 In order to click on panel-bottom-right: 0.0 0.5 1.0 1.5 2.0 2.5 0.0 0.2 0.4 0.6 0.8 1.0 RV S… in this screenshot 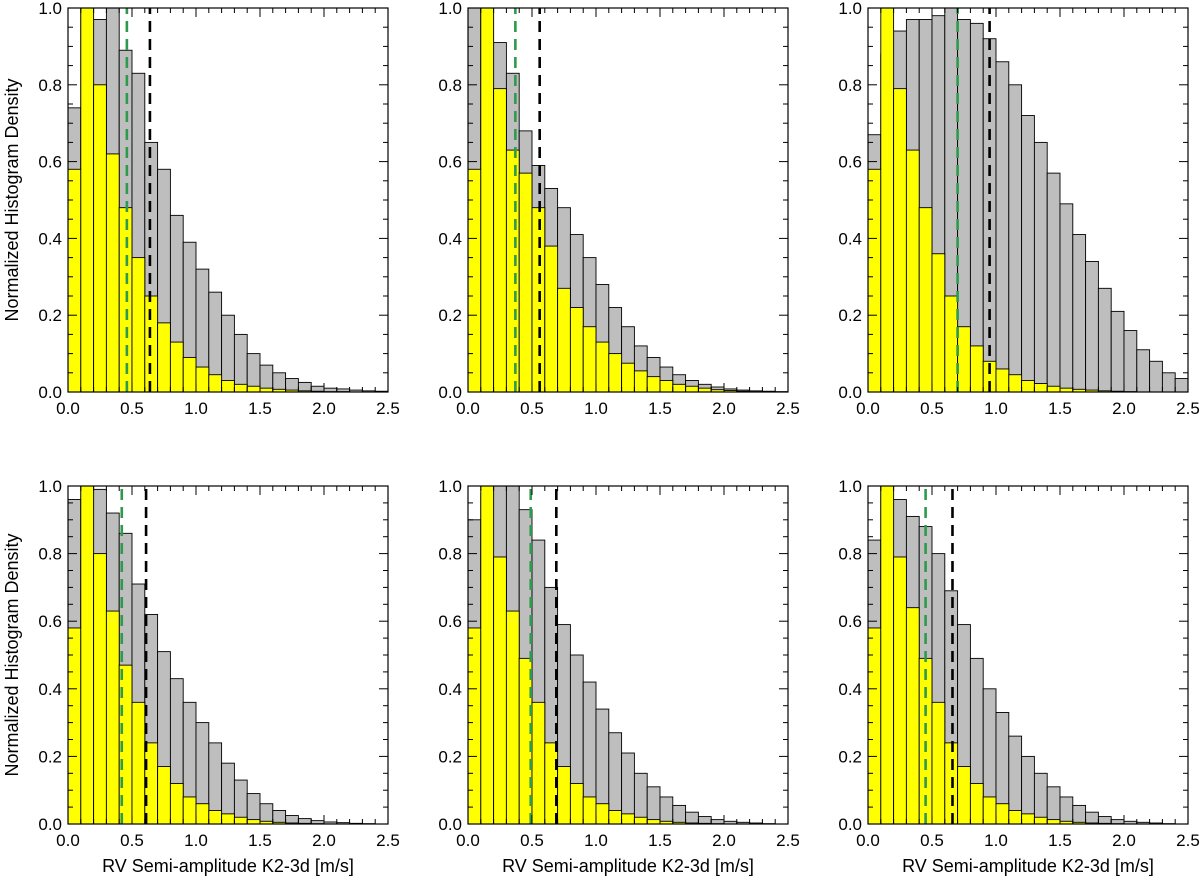, I will do `click(1018, 676)`.